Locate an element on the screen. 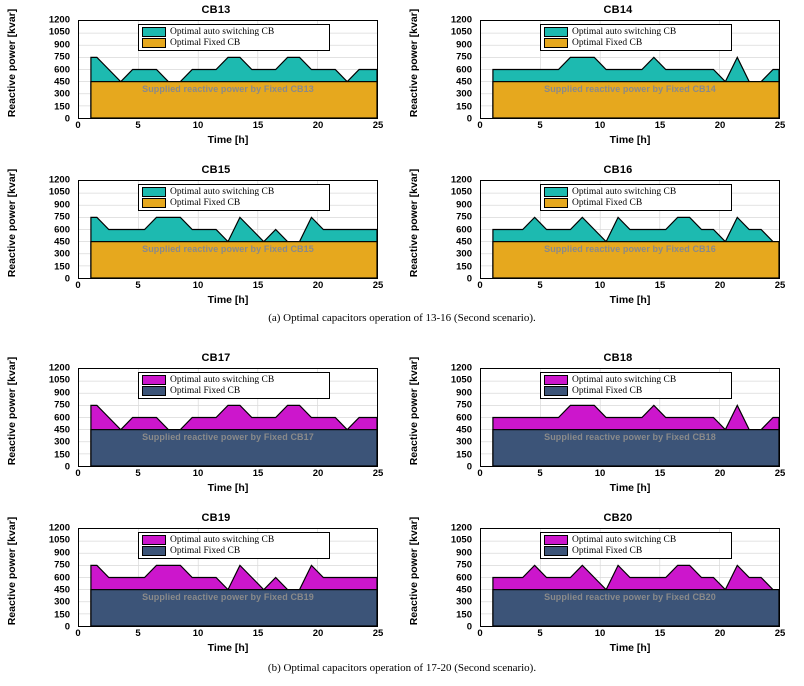  chart-title: CB19 is located at coordinates (216, 518).